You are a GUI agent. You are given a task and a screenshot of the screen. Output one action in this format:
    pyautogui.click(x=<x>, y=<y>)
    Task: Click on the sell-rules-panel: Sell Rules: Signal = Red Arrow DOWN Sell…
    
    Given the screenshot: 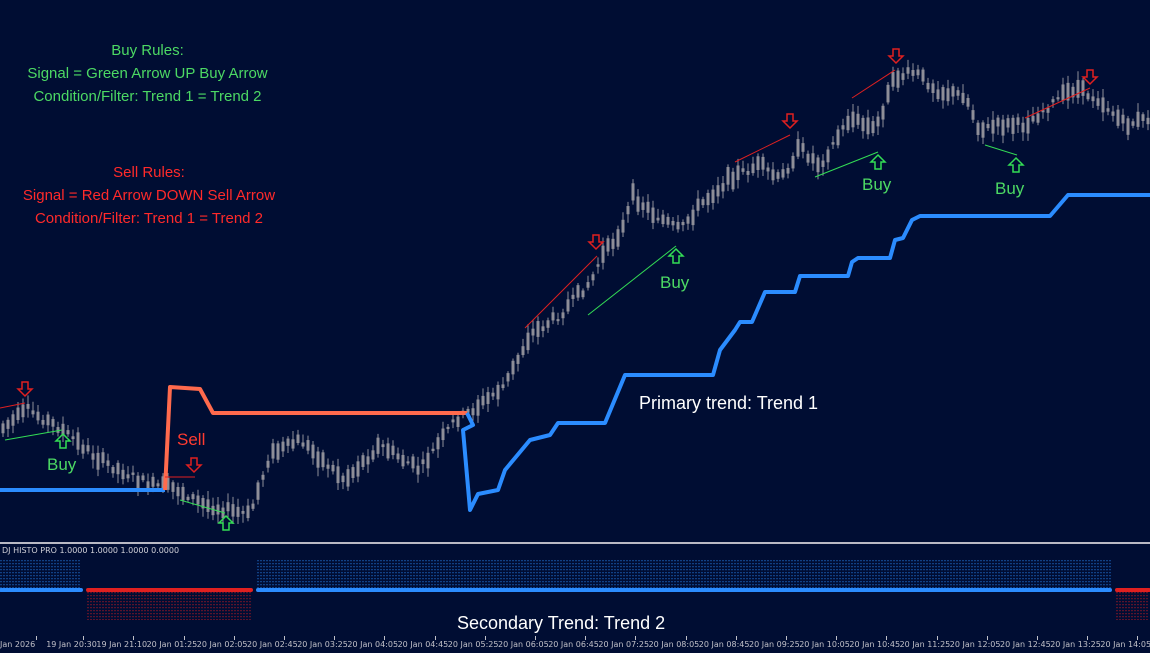 What is the action you would take?
    pyautogui.click(x=149, y=195)
    